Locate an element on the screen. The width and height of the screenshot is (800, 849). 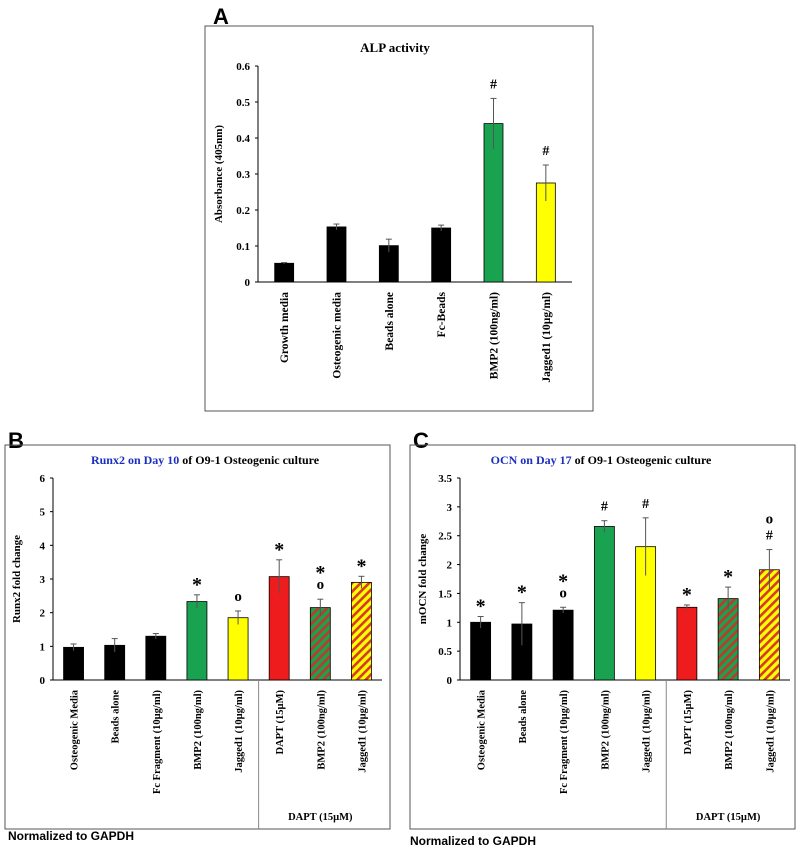
y-tick-label: 5 is located at coordinates (43, 513).